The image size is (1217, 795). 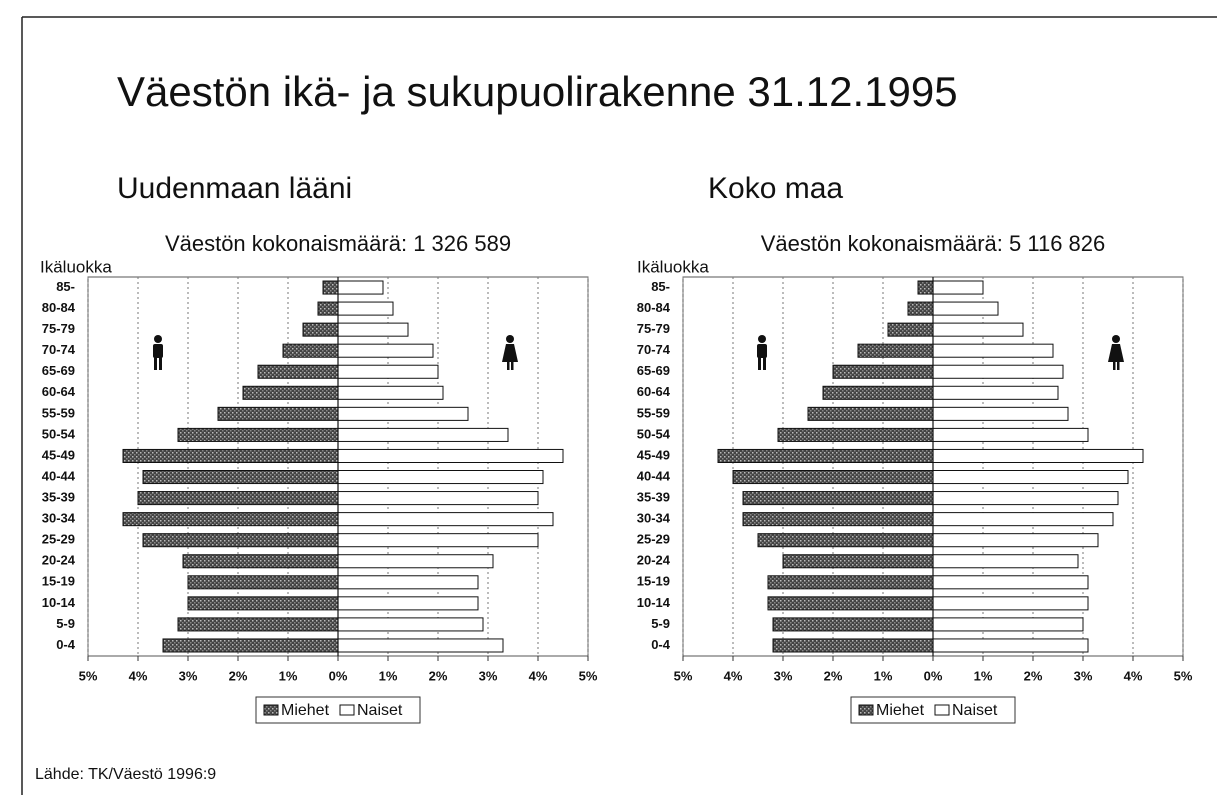 What do you see at coordinates (661, 644) in the screenshot?
I see `category-label: 0-4` at bounding box center [661, 644].